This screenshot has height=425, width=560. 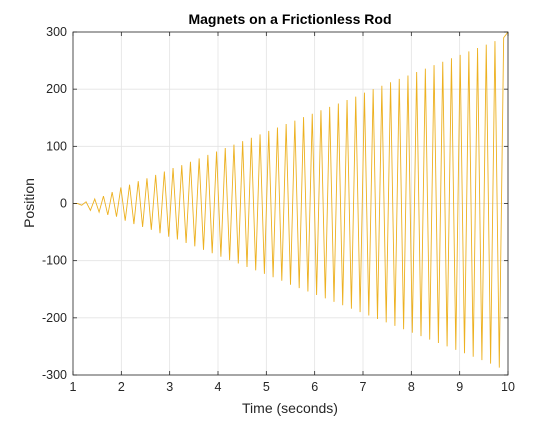 I want to click on x-tick-label: 4, so click(x=218, y=387).